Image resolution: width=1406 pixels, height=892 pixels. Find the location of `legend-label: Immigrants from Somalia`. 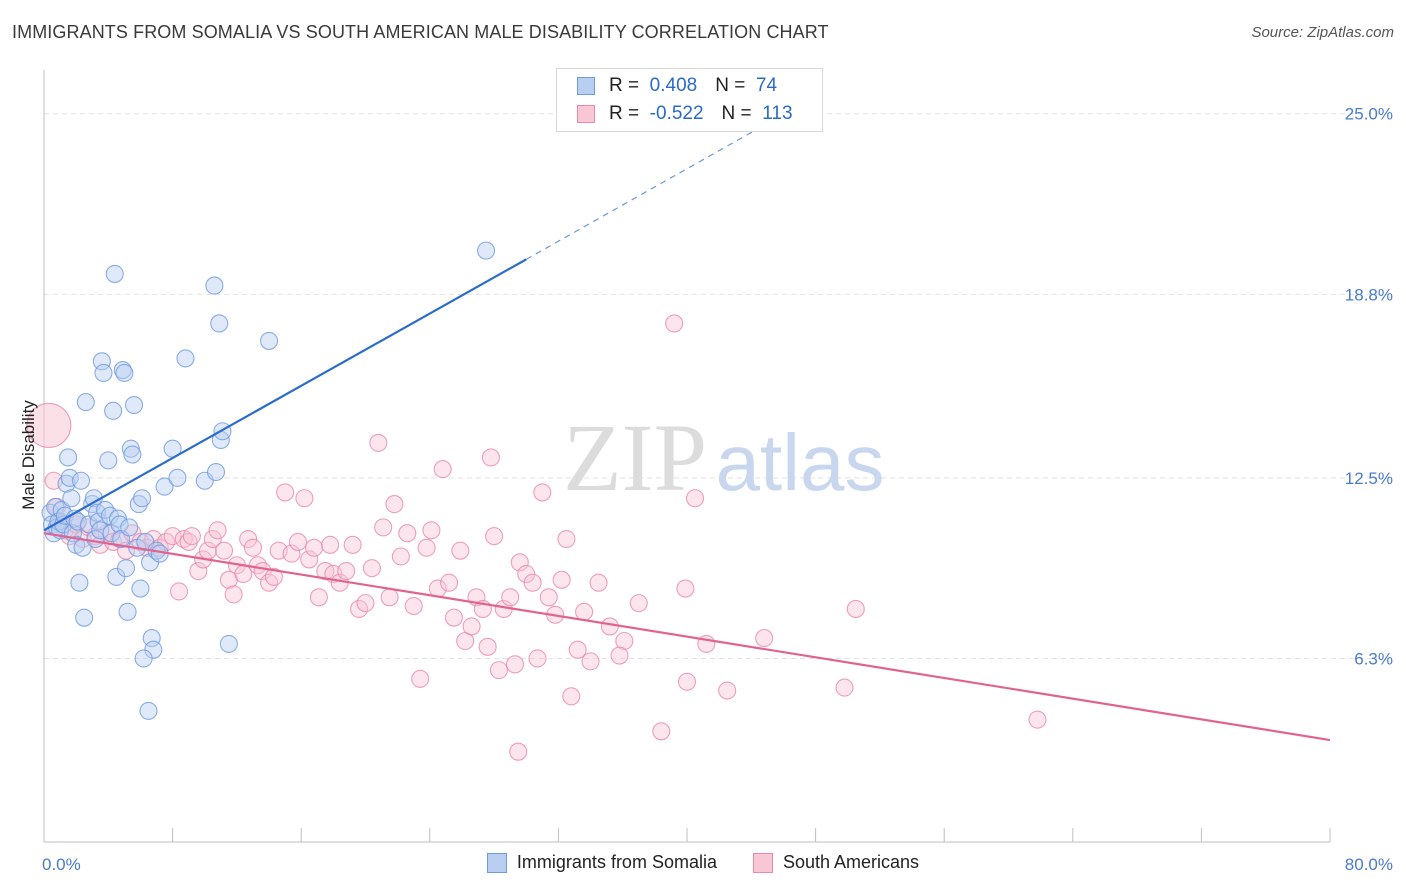

legend-label: Immigrants from Somalia is located at coordinates (616, 862).